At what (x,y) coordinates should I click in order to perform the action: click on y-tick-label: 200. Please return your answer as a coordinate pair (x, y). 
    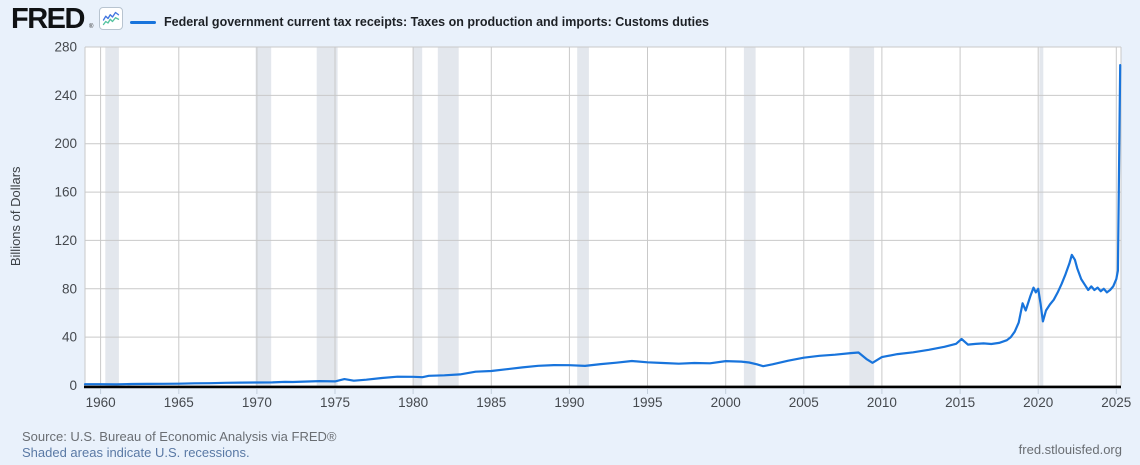
    Looking at the image, I should click on (65, 143).